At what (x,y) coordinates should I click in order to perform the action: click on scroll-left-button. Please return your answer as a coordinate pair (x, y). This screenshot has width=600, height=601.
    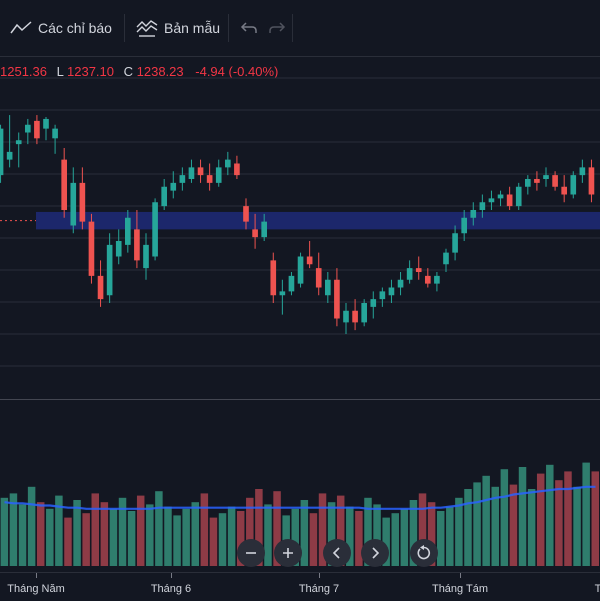
    Looking at the image, I should click on (337, 553).